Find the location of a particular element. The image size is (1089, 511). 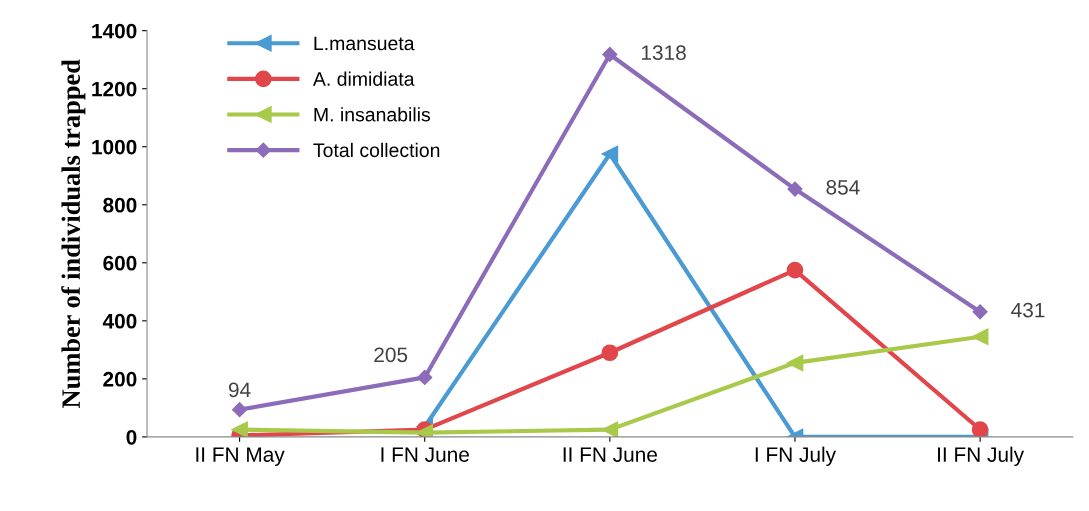

data-label: 1318 is located at coordinates (663, 53).